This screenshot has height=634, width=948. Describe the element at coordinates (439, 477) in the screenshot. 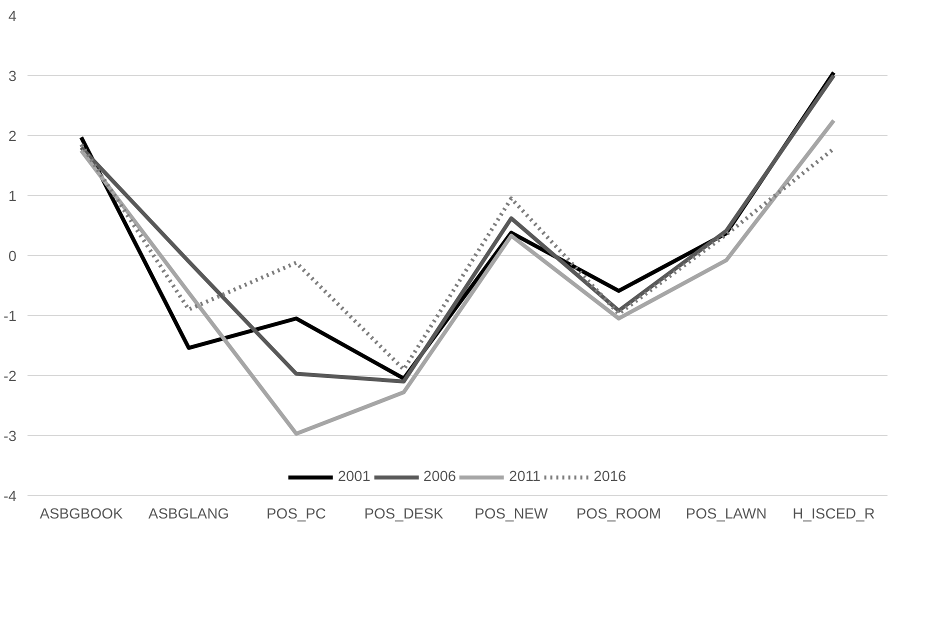

I see `legend-label: 2006` at that location.